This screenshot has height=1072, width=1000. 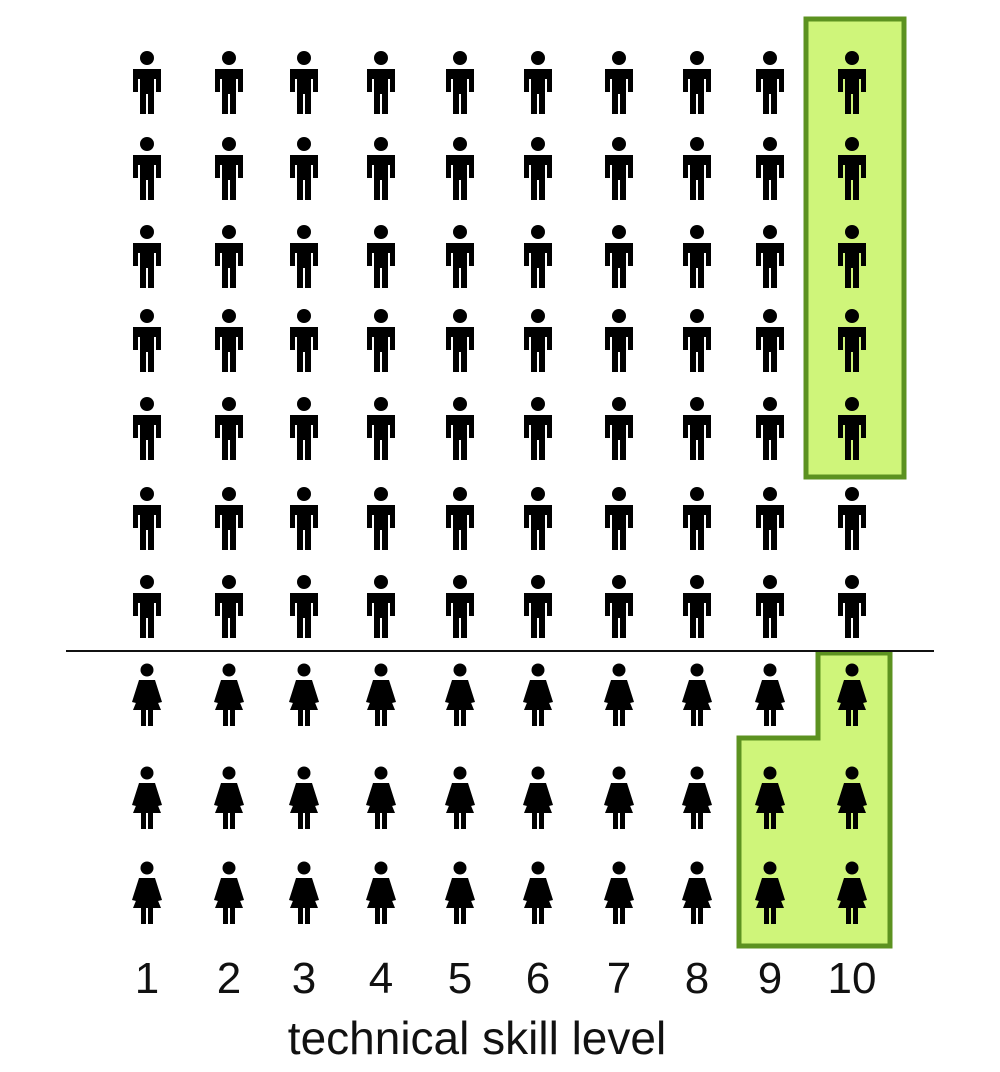 I want to click on tick-label: 1, so click(x=147, y=978).